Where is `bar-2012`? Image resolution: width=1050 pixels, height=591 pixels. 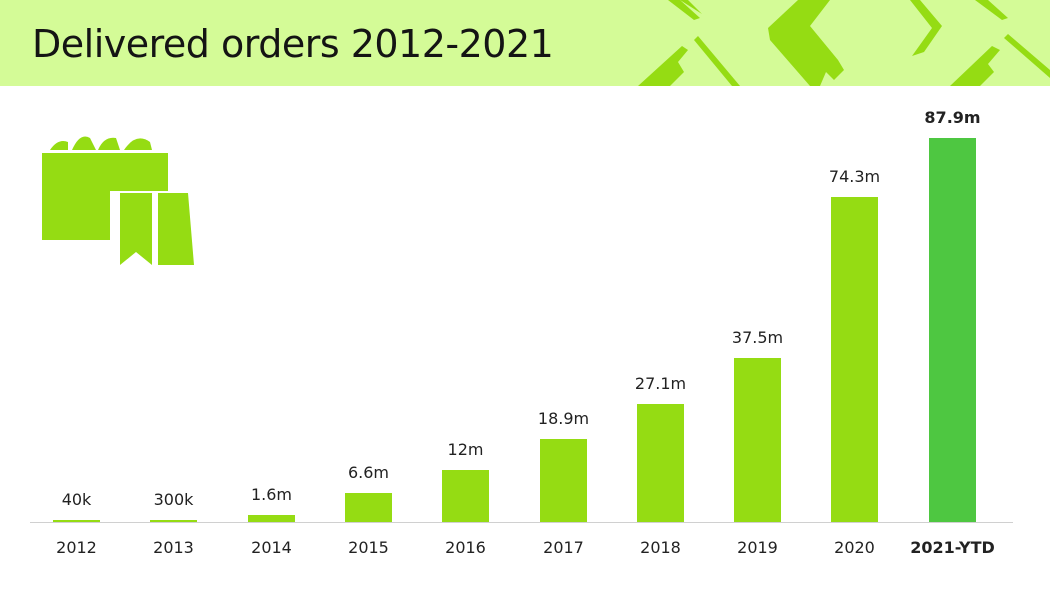 bar-2012 is located at coordinates (76, 521).